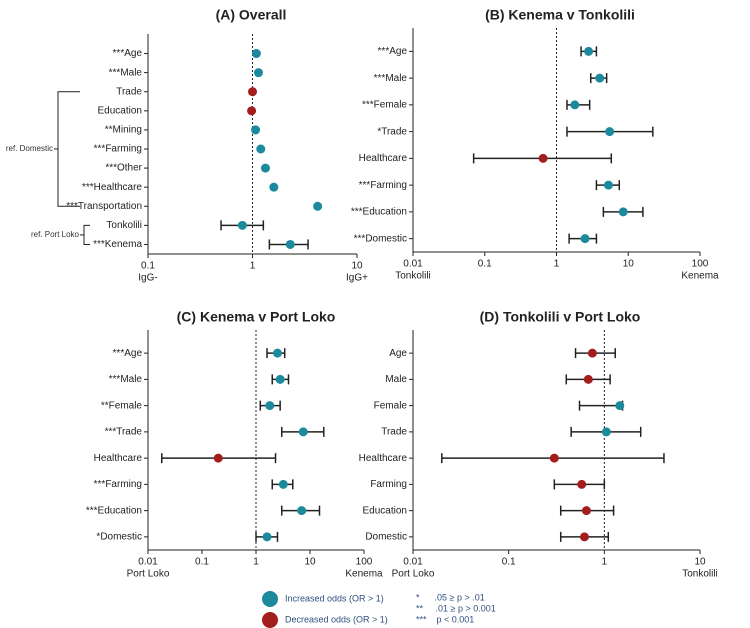 The height and width of the screenshot is (628, 750). Describe the element at coordinates (357, 278) in the screenshot. I see `x-label-right: IgG+` at that location.